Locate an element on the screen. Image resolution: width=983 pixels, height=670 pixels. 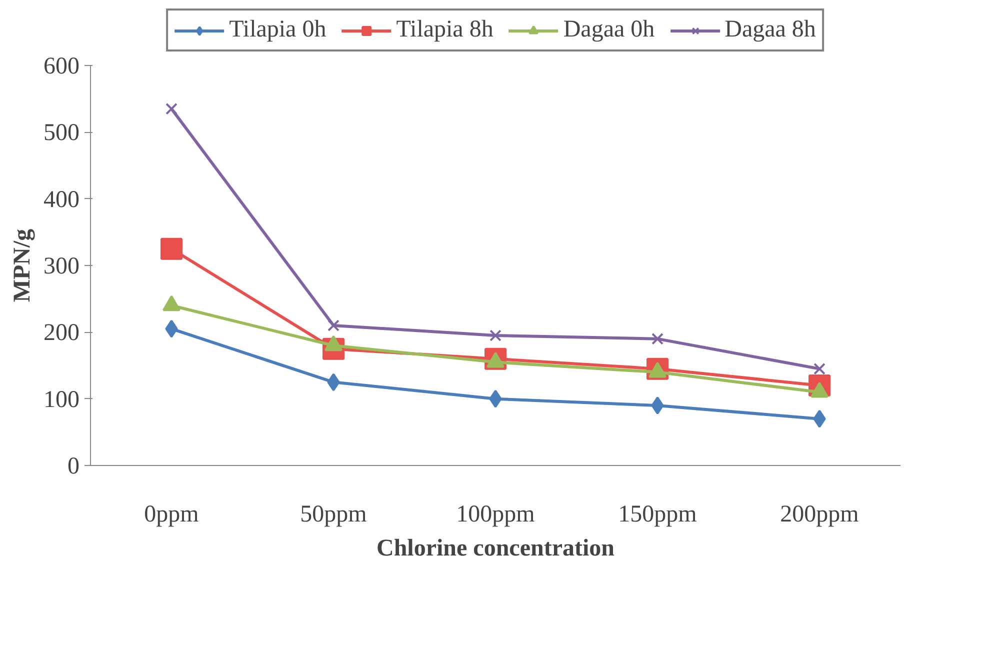
y-tick-label: 100 is located at coordinates (62, 399).